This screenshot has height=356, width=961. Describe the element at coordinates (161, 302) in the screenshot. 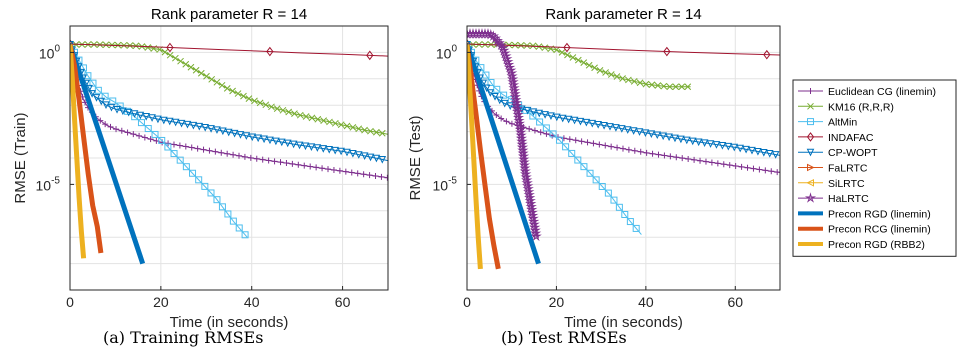

I see `x-tick-label: 20` at that location.